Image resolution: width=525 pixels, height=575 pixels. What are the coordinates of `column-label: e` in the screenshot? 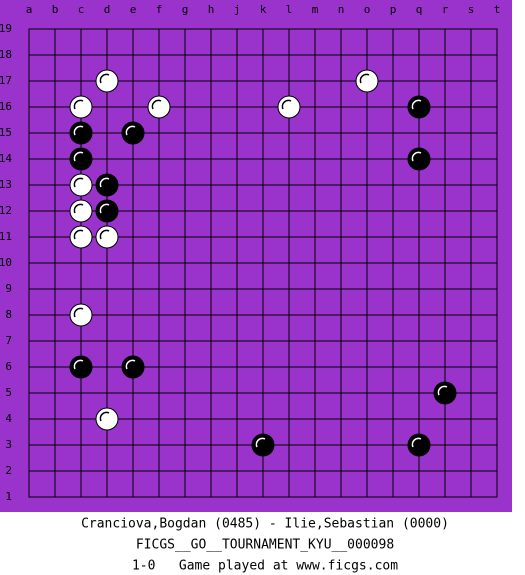 It's located at (133, 9).